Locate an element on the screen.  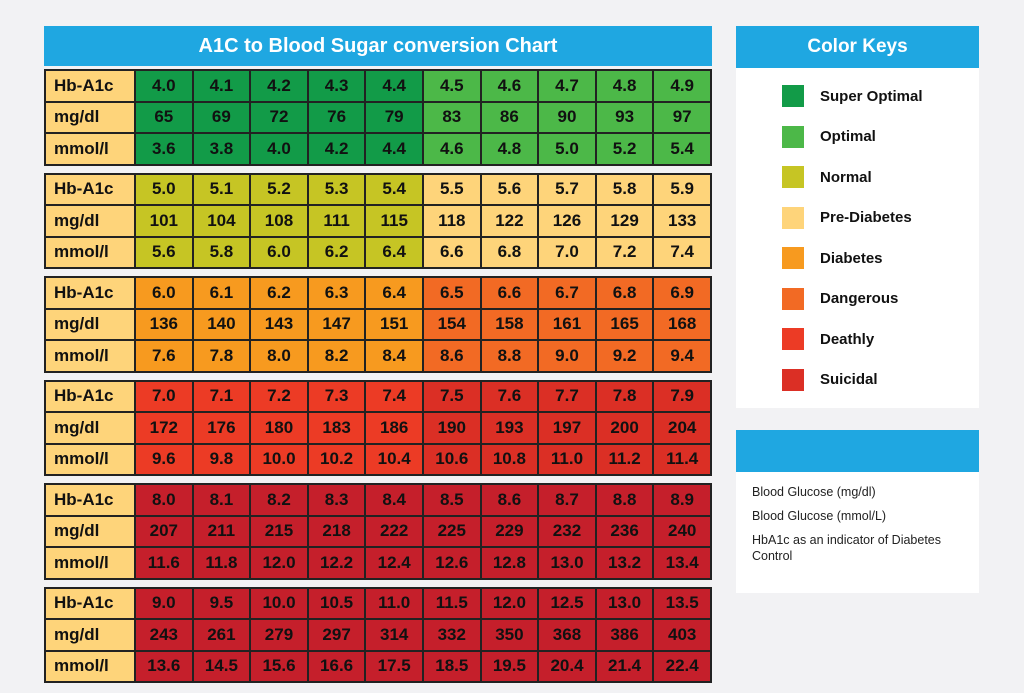
value-cell: 22.4 is located at coordinates (682, 666).